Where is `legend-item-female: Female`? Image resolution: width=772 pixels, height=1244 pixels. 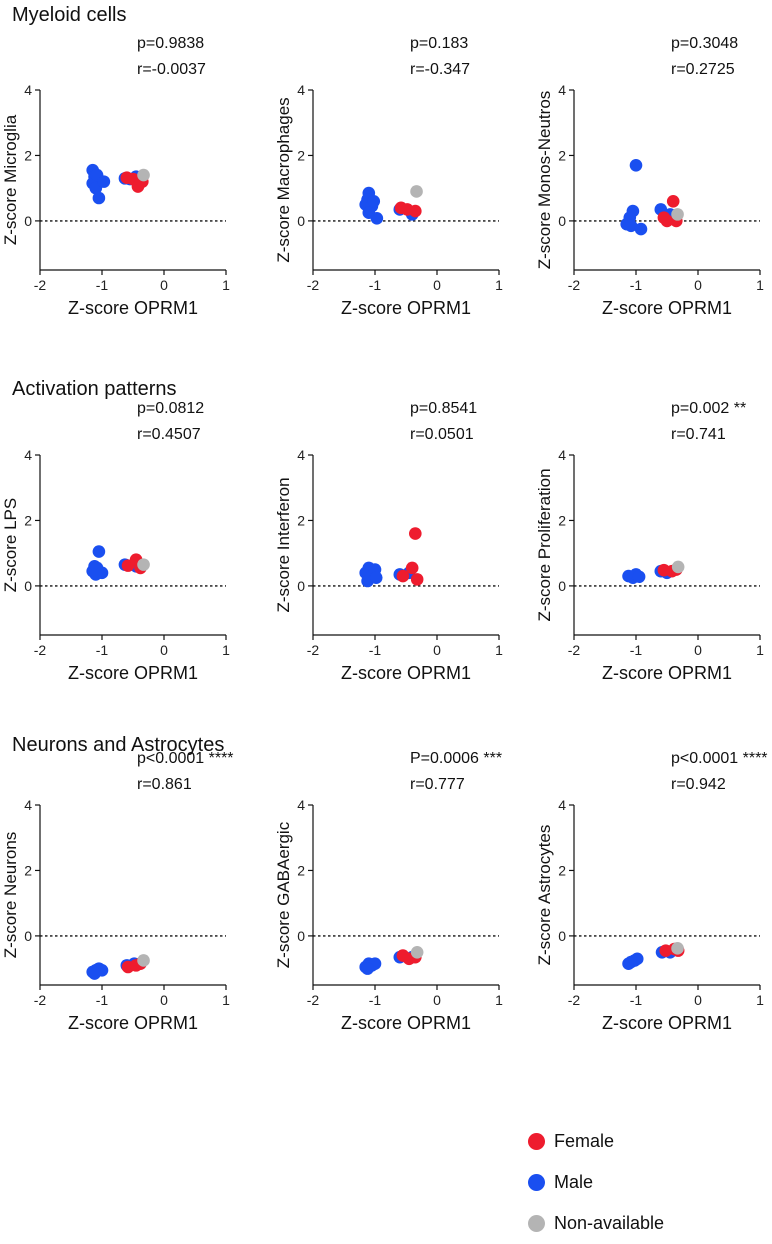 legend-item-female: Female is located at coordinates (596, 1141).